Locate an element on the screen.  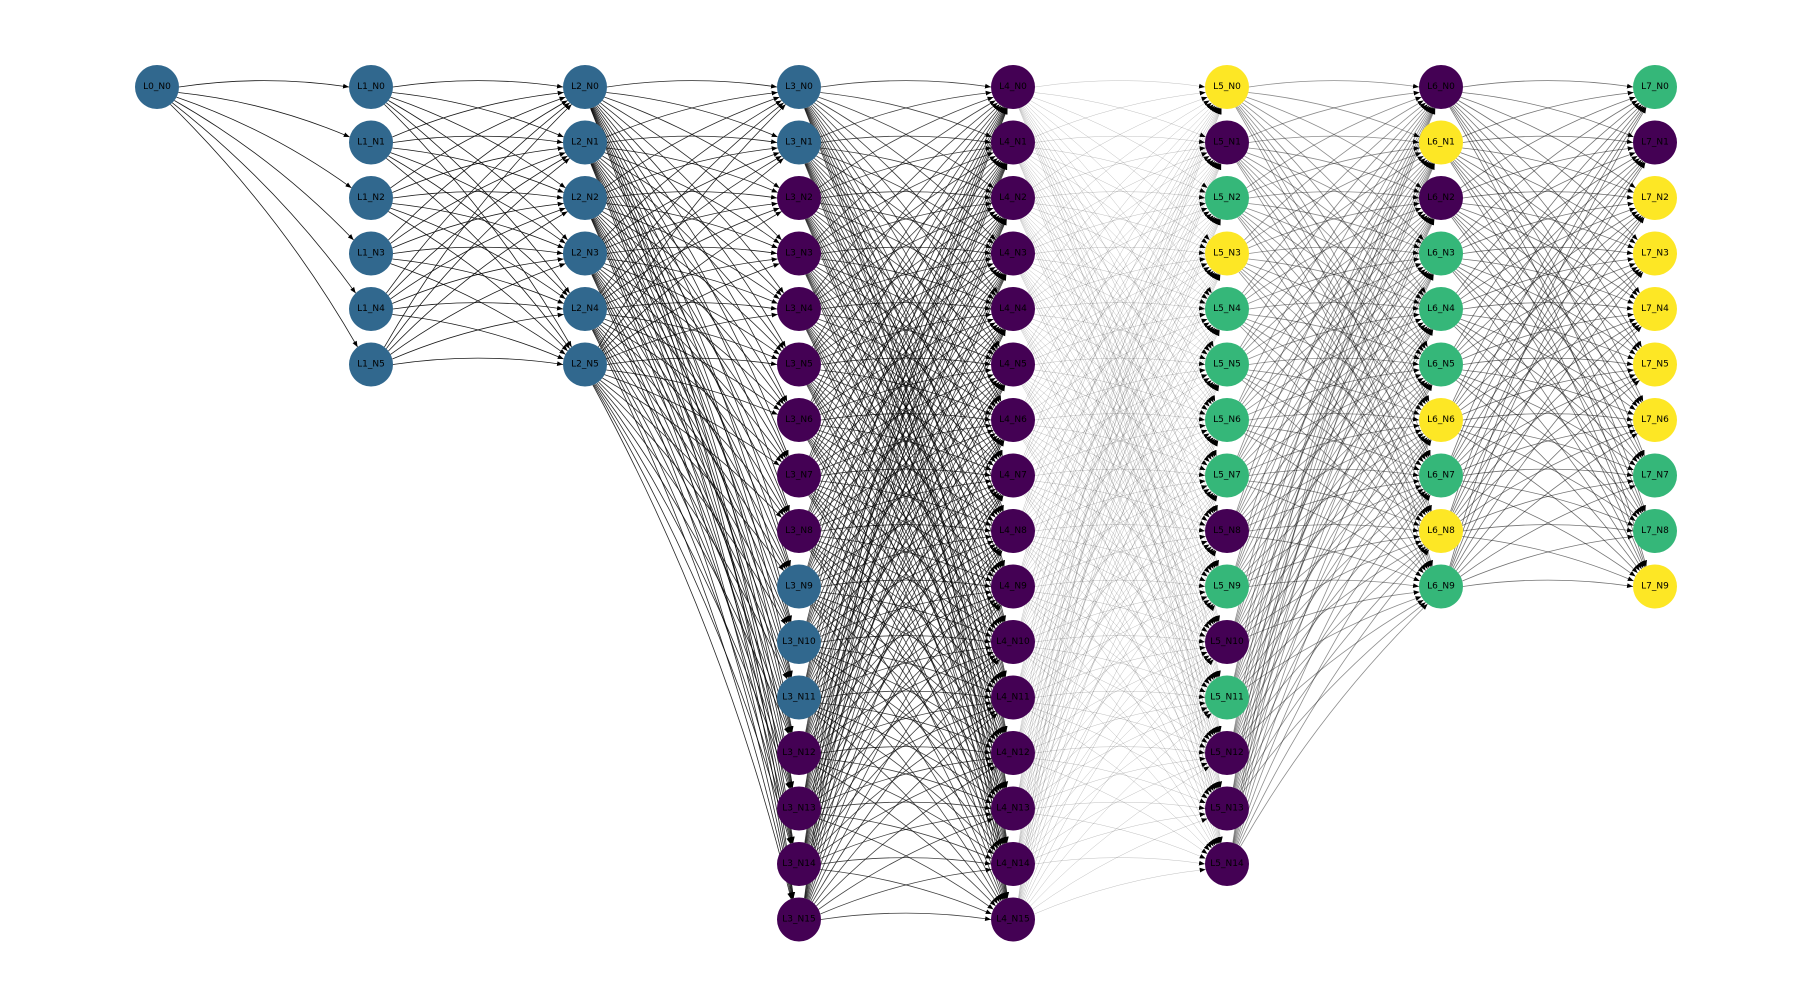
node-l3-n6: L3_N6 is located at coordinates (799, 420).